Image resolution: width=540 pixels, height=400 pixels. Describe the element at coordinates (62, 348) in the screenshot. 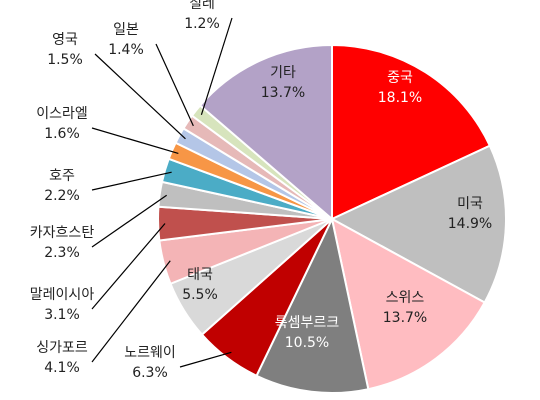

I see `slice-name-label: 싱가포르` at that location.